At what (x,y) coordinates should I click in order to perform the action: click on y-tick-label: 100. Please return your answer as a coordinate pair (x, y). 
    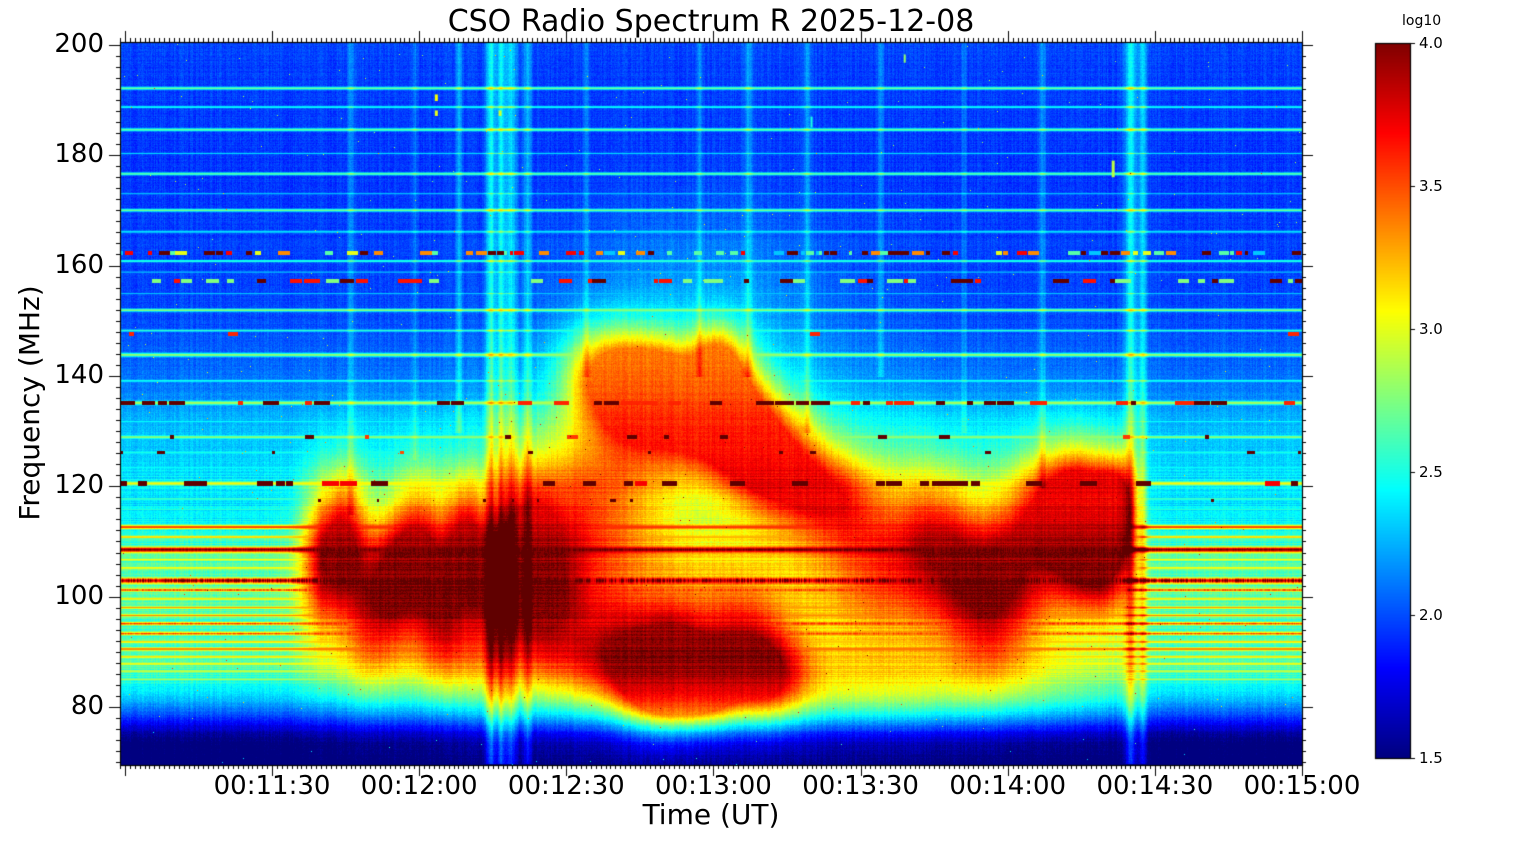
    Looking at the image, I should click on (79, 595).